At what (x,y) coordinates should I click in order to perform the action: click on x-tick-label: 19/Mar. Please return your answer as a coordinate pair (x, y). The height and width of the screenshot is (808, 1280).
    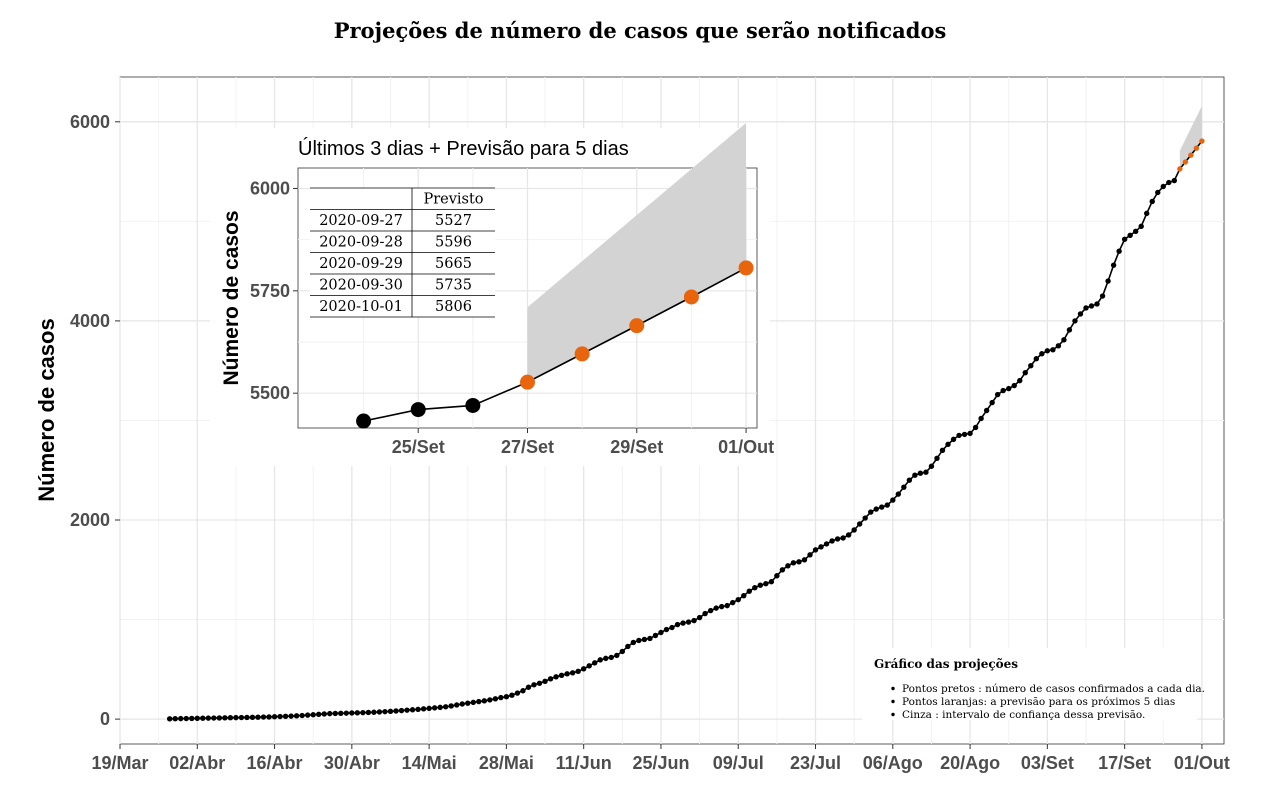
    Looking at the image, I should click on (119, 763).